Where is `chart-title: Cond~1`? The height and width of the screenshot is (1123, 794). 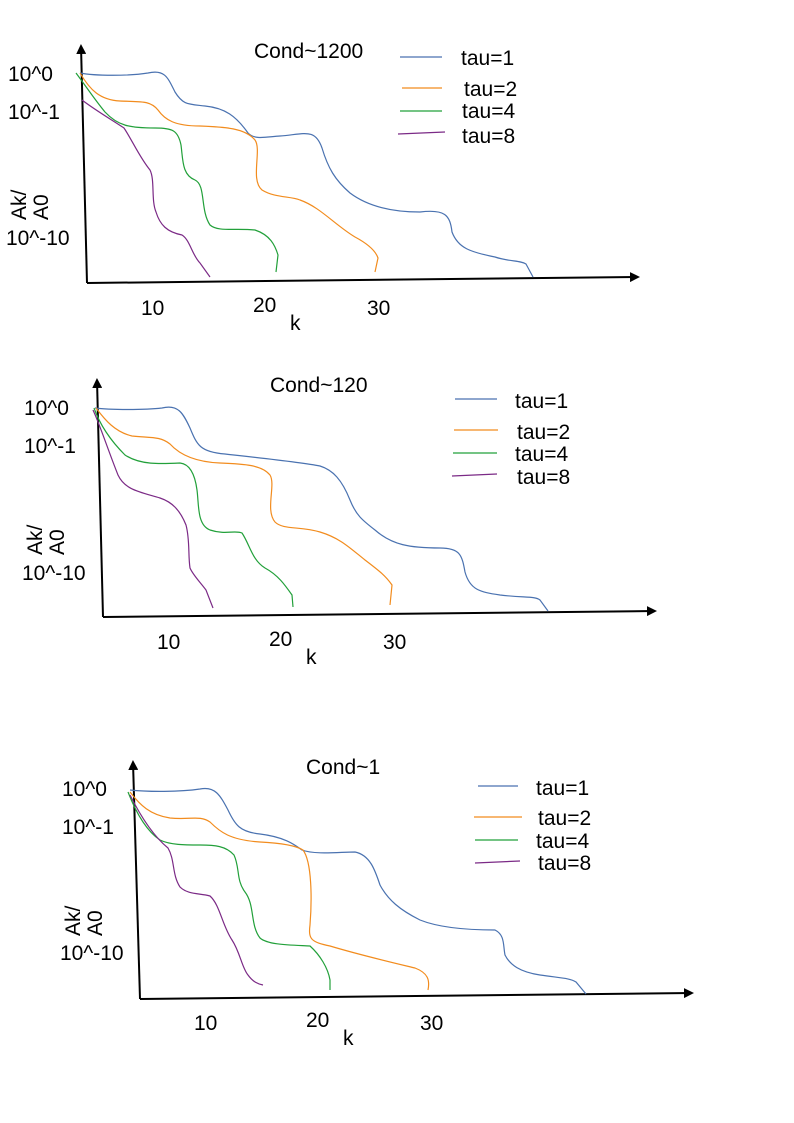 chart-title: Cond~1 is located at coordinates (343, 767).